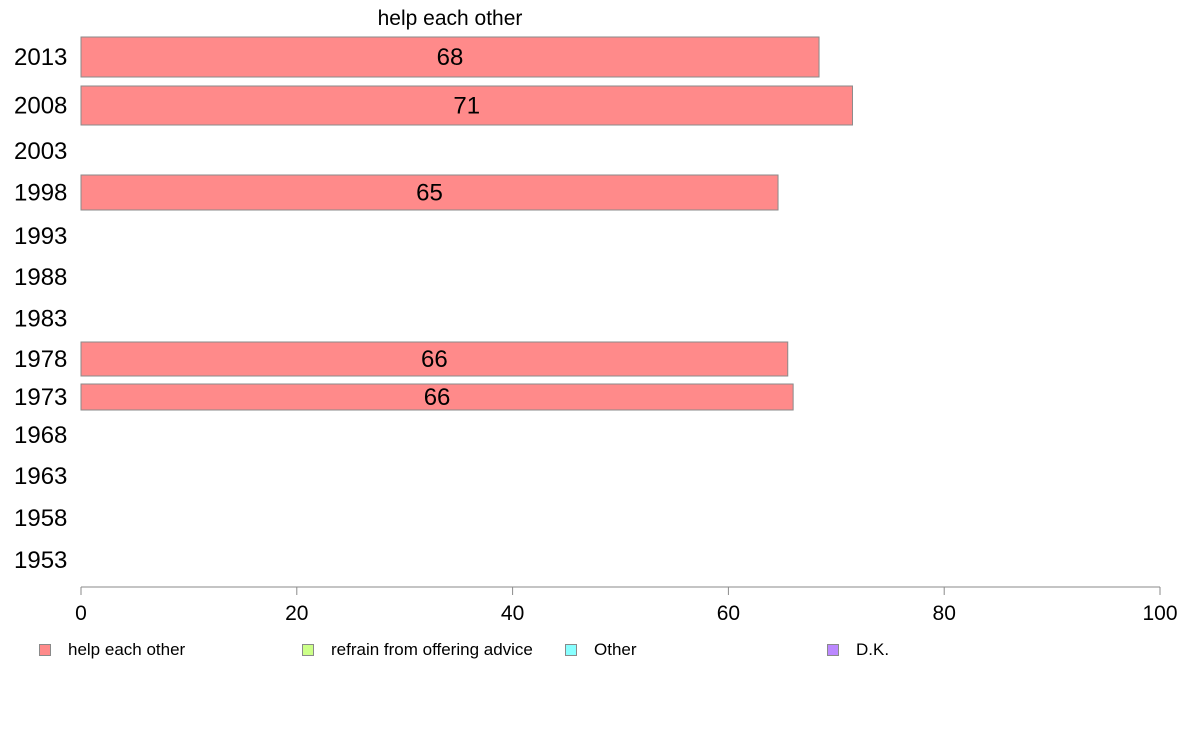  What do you see at coordinates (81, 613) in the screenshot?
I see `x-tick-label: 0` at bounding box center [81, 613].